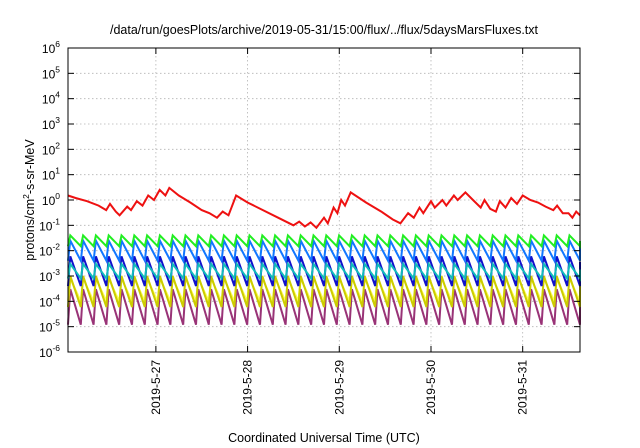  What do you see at coordinates (523, 387) in the screenshot?
I see `x-tick-label: 2019-5-31` at bounding box center [523, 387].